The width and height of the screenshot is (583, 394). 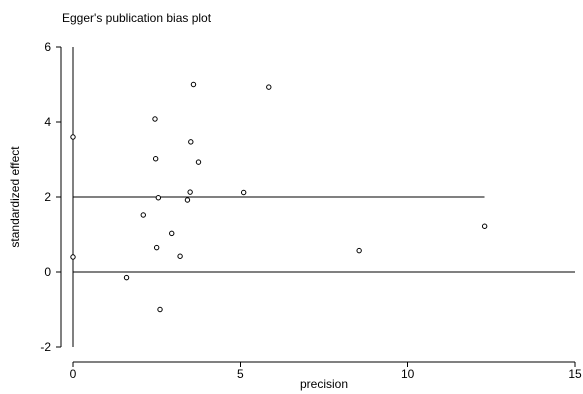 What do you see at coordinates (240, 374) in the screenshot?
I see `x-tick-label-1: 5` at bounding box center [240, 374].